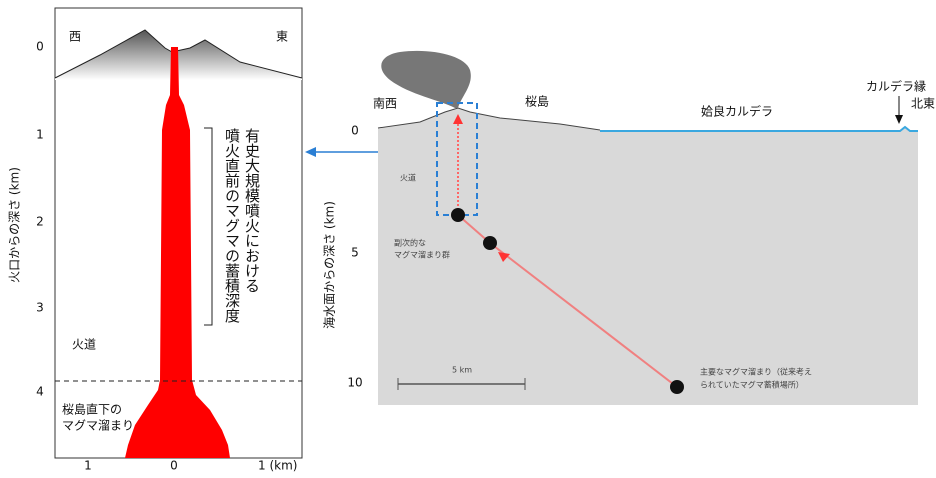  I want to click on x-tick-label: 0, so click(174, 466).